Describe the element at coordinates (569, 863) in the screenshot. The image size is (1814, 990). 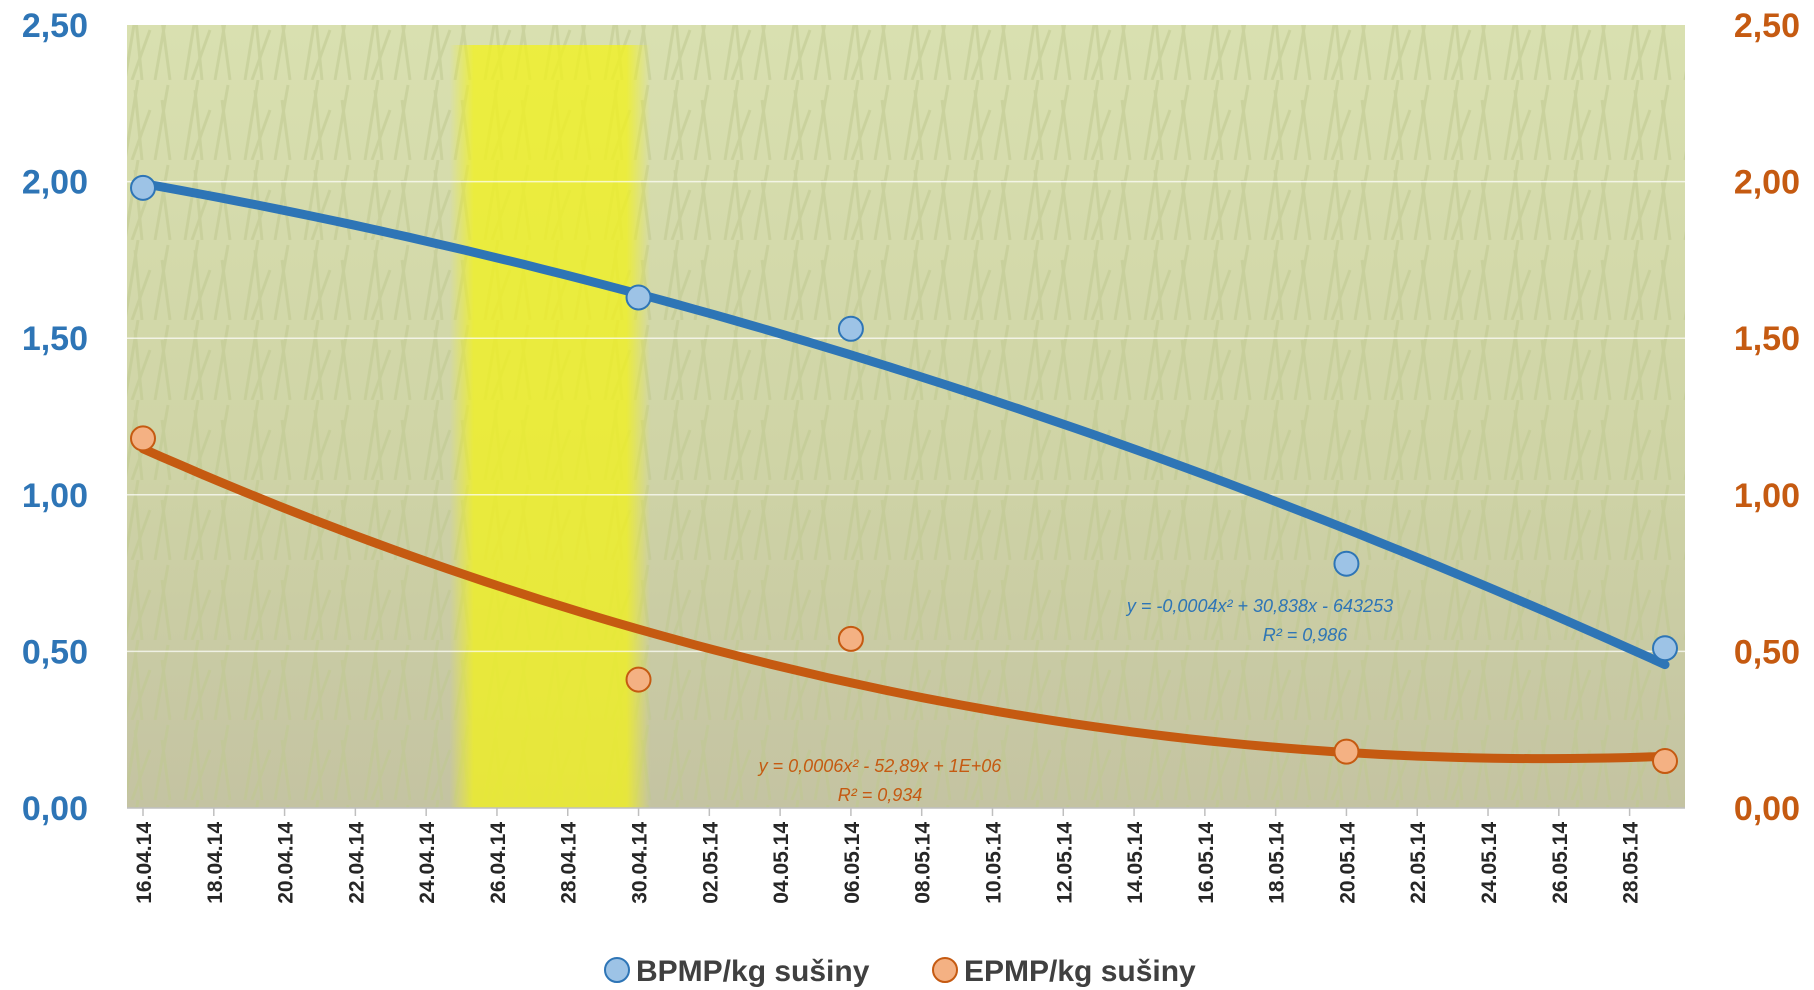
I see `x-tick-label: 28.04.14` at that location.